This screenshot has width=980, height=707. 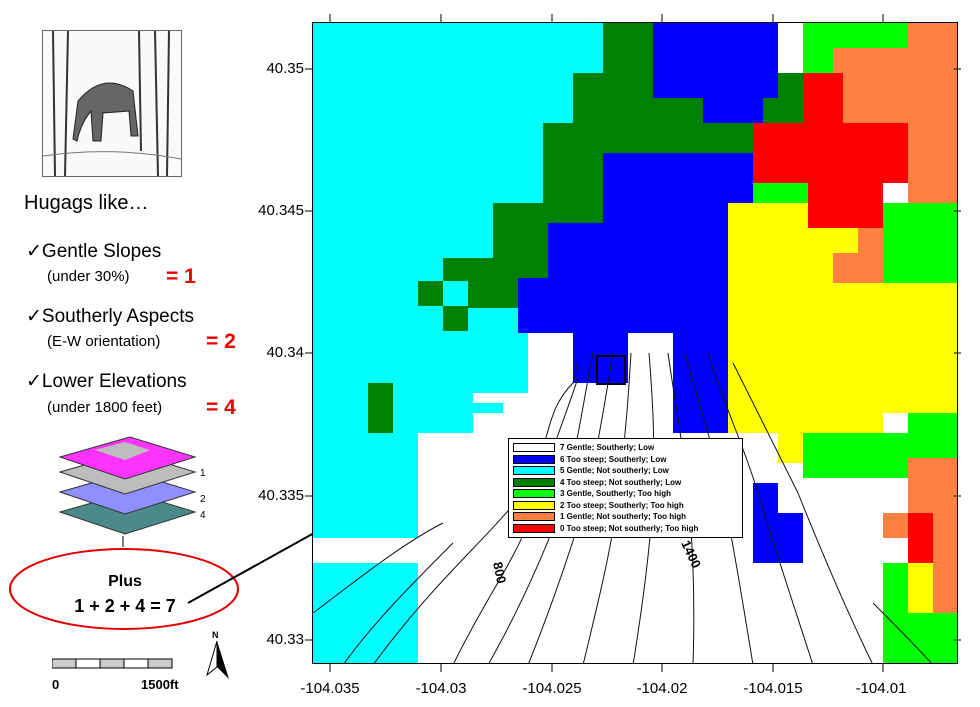 I want to click on legend-row: 1 Gentle; Not southerly; Too high, so click(x=625, y=517).